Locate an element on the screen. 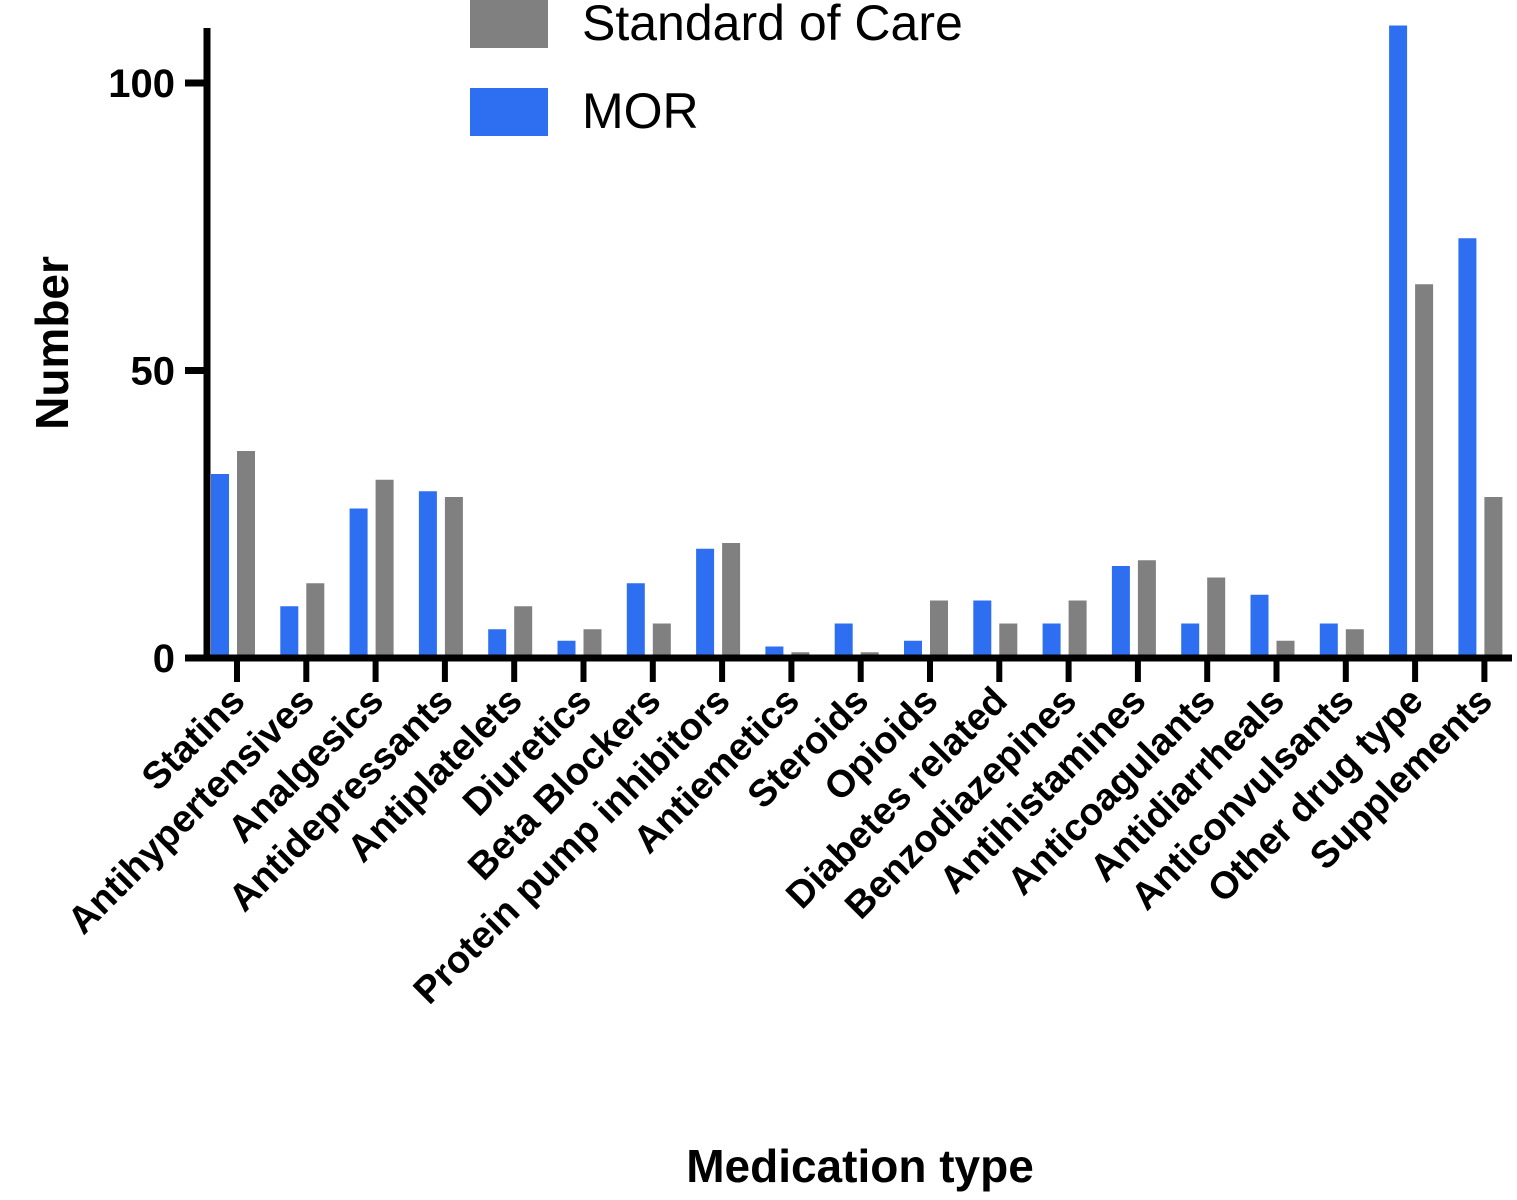 This screenshot has width=1517, height=1200. legend: Standard of Care MOR is located at coordinates (716, 69).